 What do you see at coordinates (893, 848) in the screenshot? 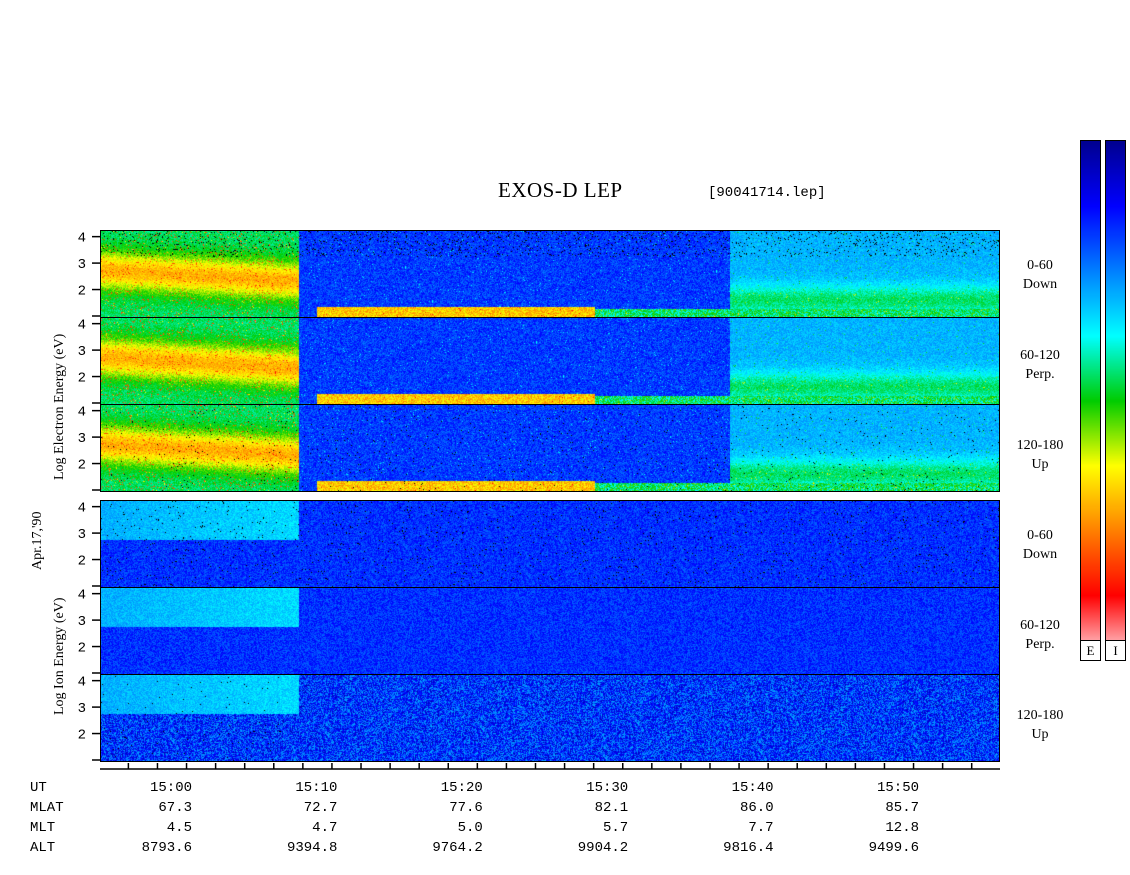
I see `ephemeris-alt-value: 9499.6` at bounding box center [893, 848].